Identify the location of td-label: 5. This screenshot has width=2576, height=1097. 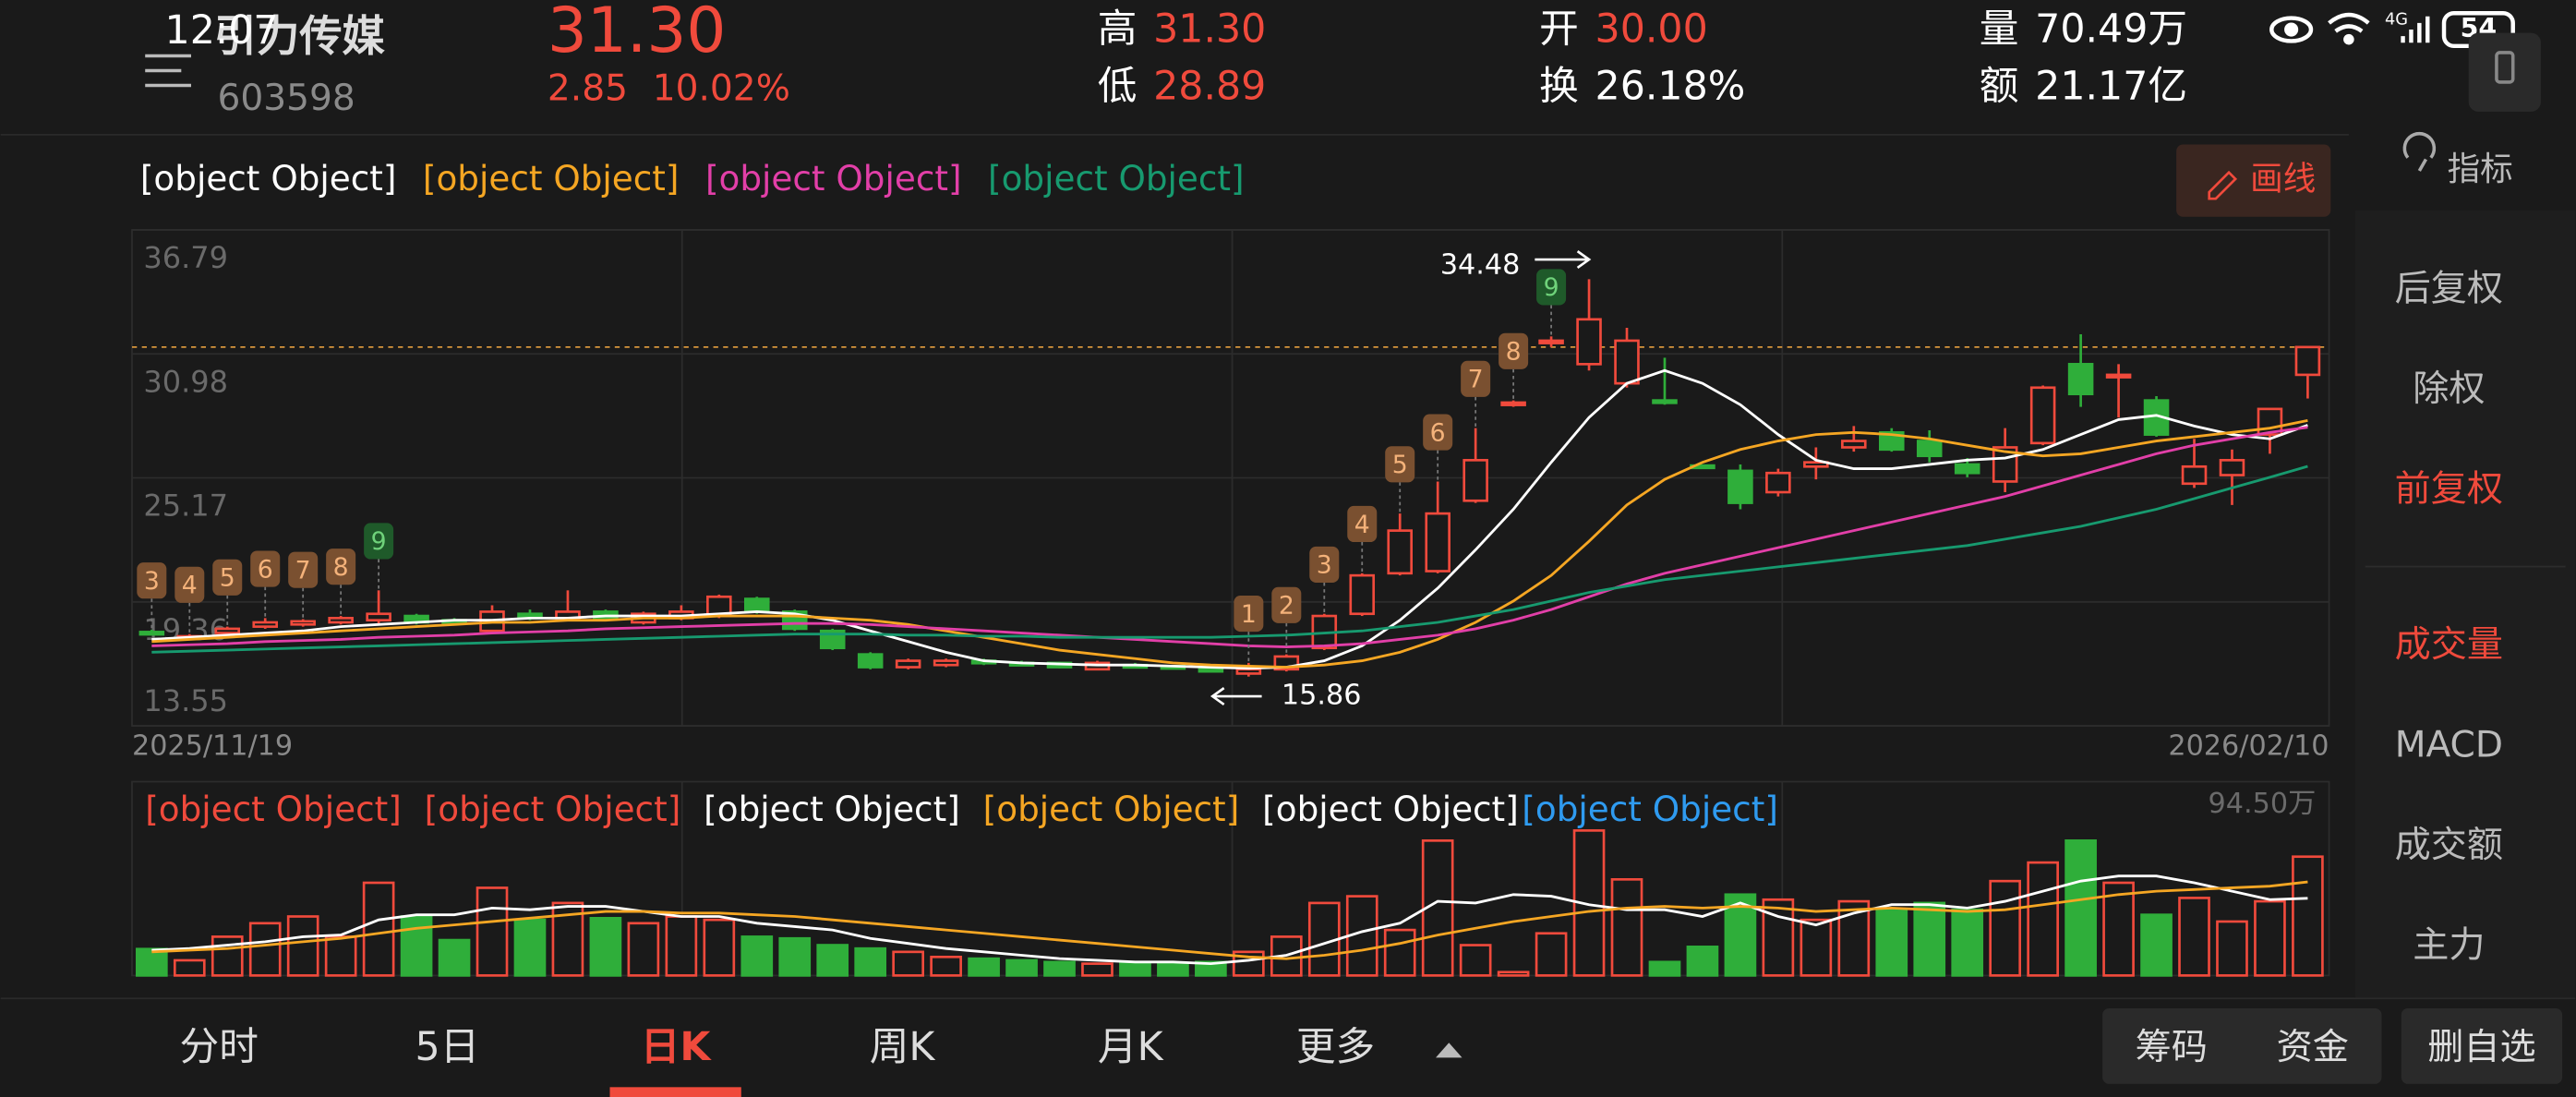
(227, 579).